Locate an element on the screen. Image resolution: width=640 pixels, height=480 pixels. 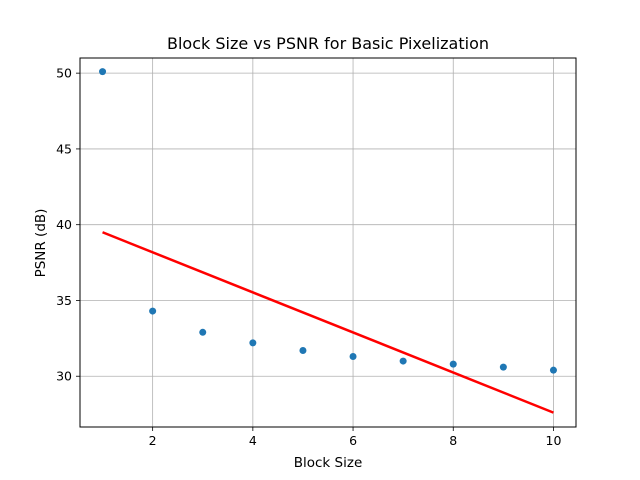
y-axis-label: PSNR (dB) is located at coordinates (41, 243).